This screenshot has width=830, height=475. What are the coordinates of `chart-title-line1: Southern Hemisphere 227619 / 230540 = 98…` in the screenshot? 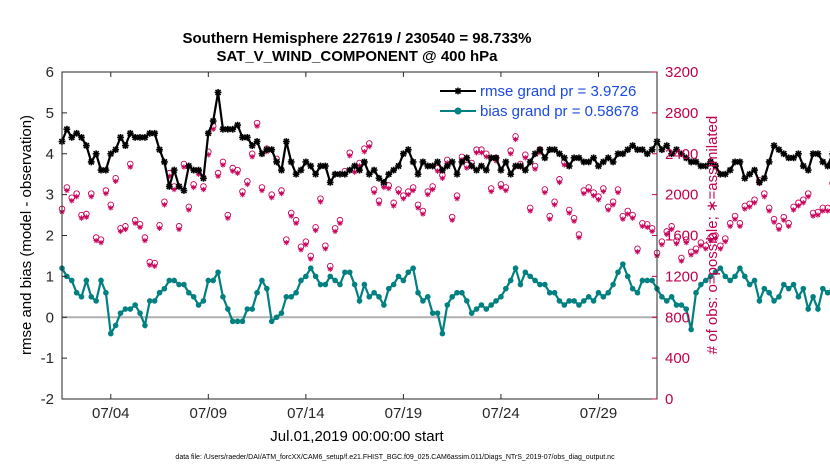 It's located at (357, 38).